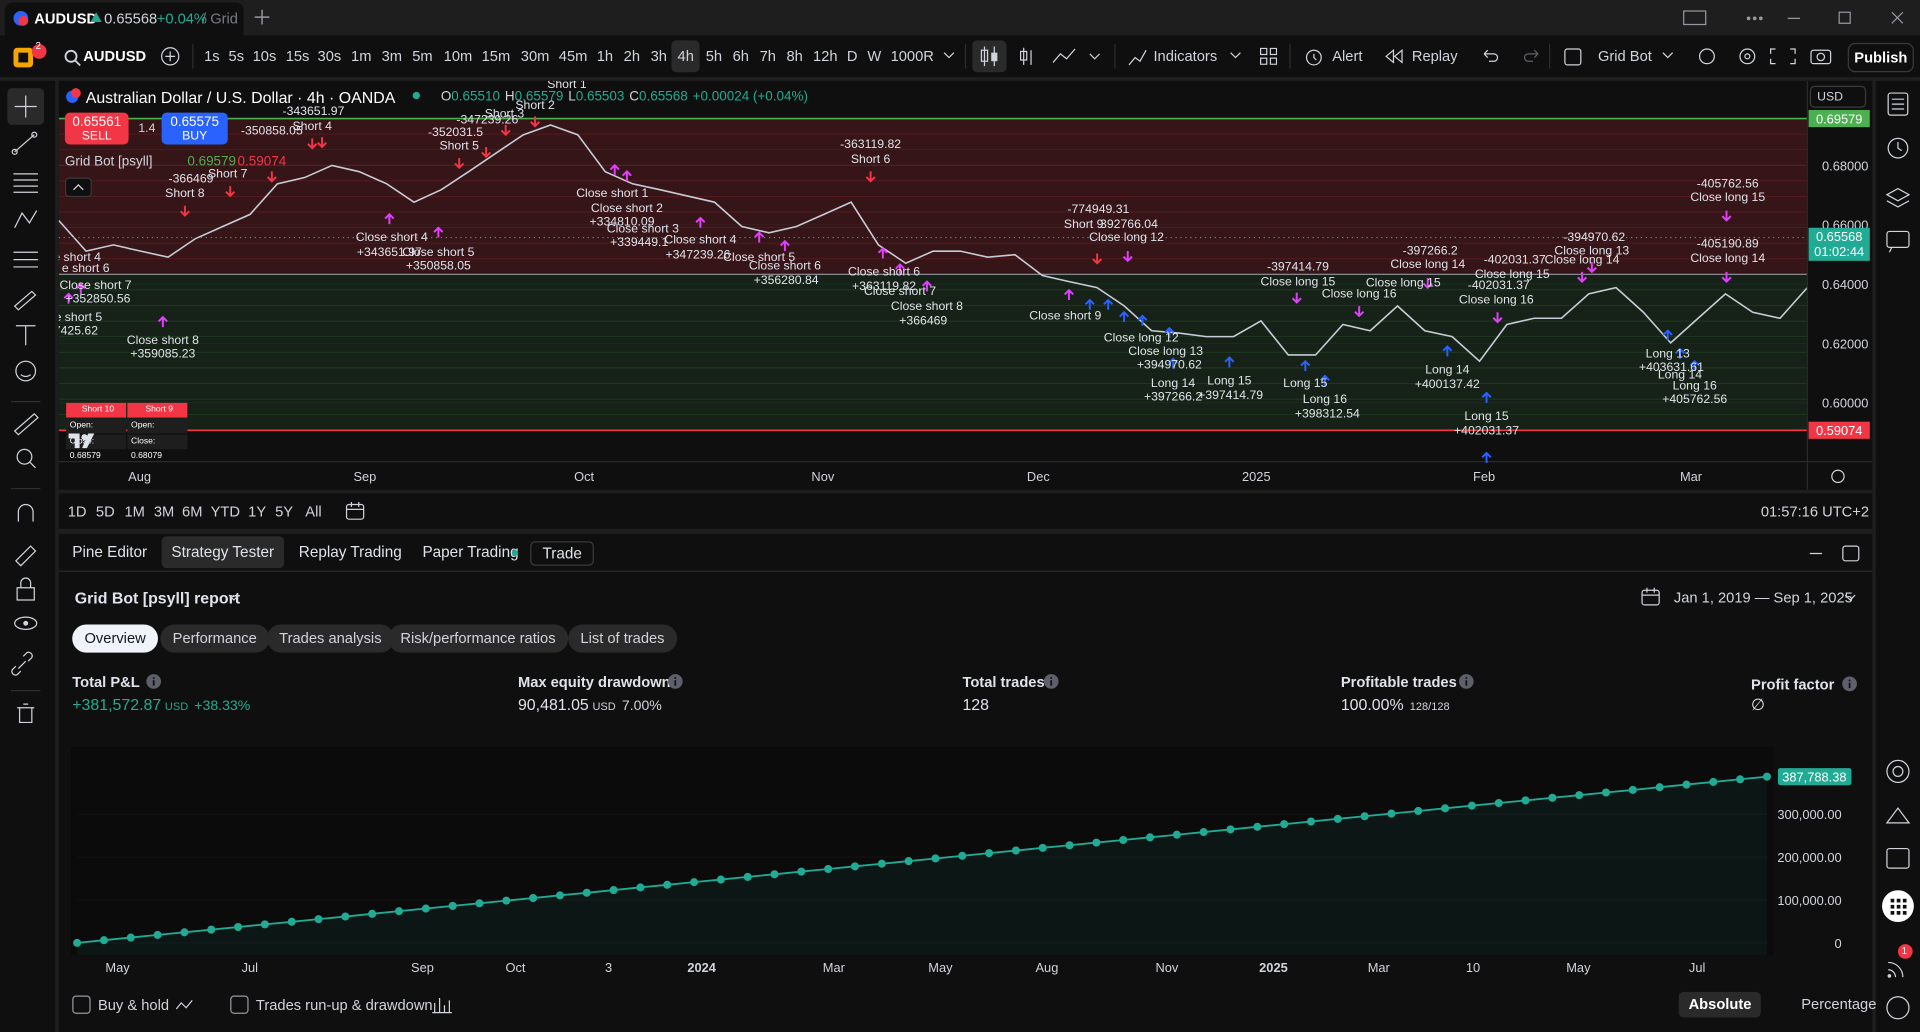 Image resolution: width=1920 pixels, height=1032 pixels. Describe the element at coordinates (124, 19) in the screenshot. I see `browser-tab` at that location.